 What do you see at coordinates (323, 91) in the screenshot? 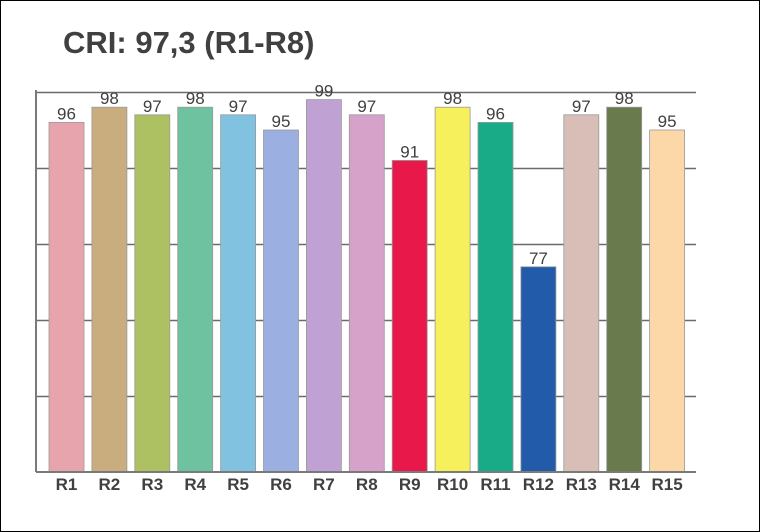
I see `value-label: 99` at bounding box center [323, 91].